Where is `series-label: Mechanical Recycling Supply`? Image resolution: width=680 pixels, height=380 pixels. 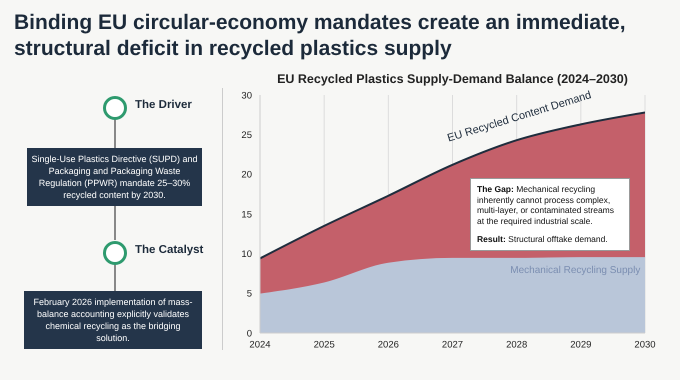 series-label: Mechanical Recycling Supply is located at coordinates (575, 270).